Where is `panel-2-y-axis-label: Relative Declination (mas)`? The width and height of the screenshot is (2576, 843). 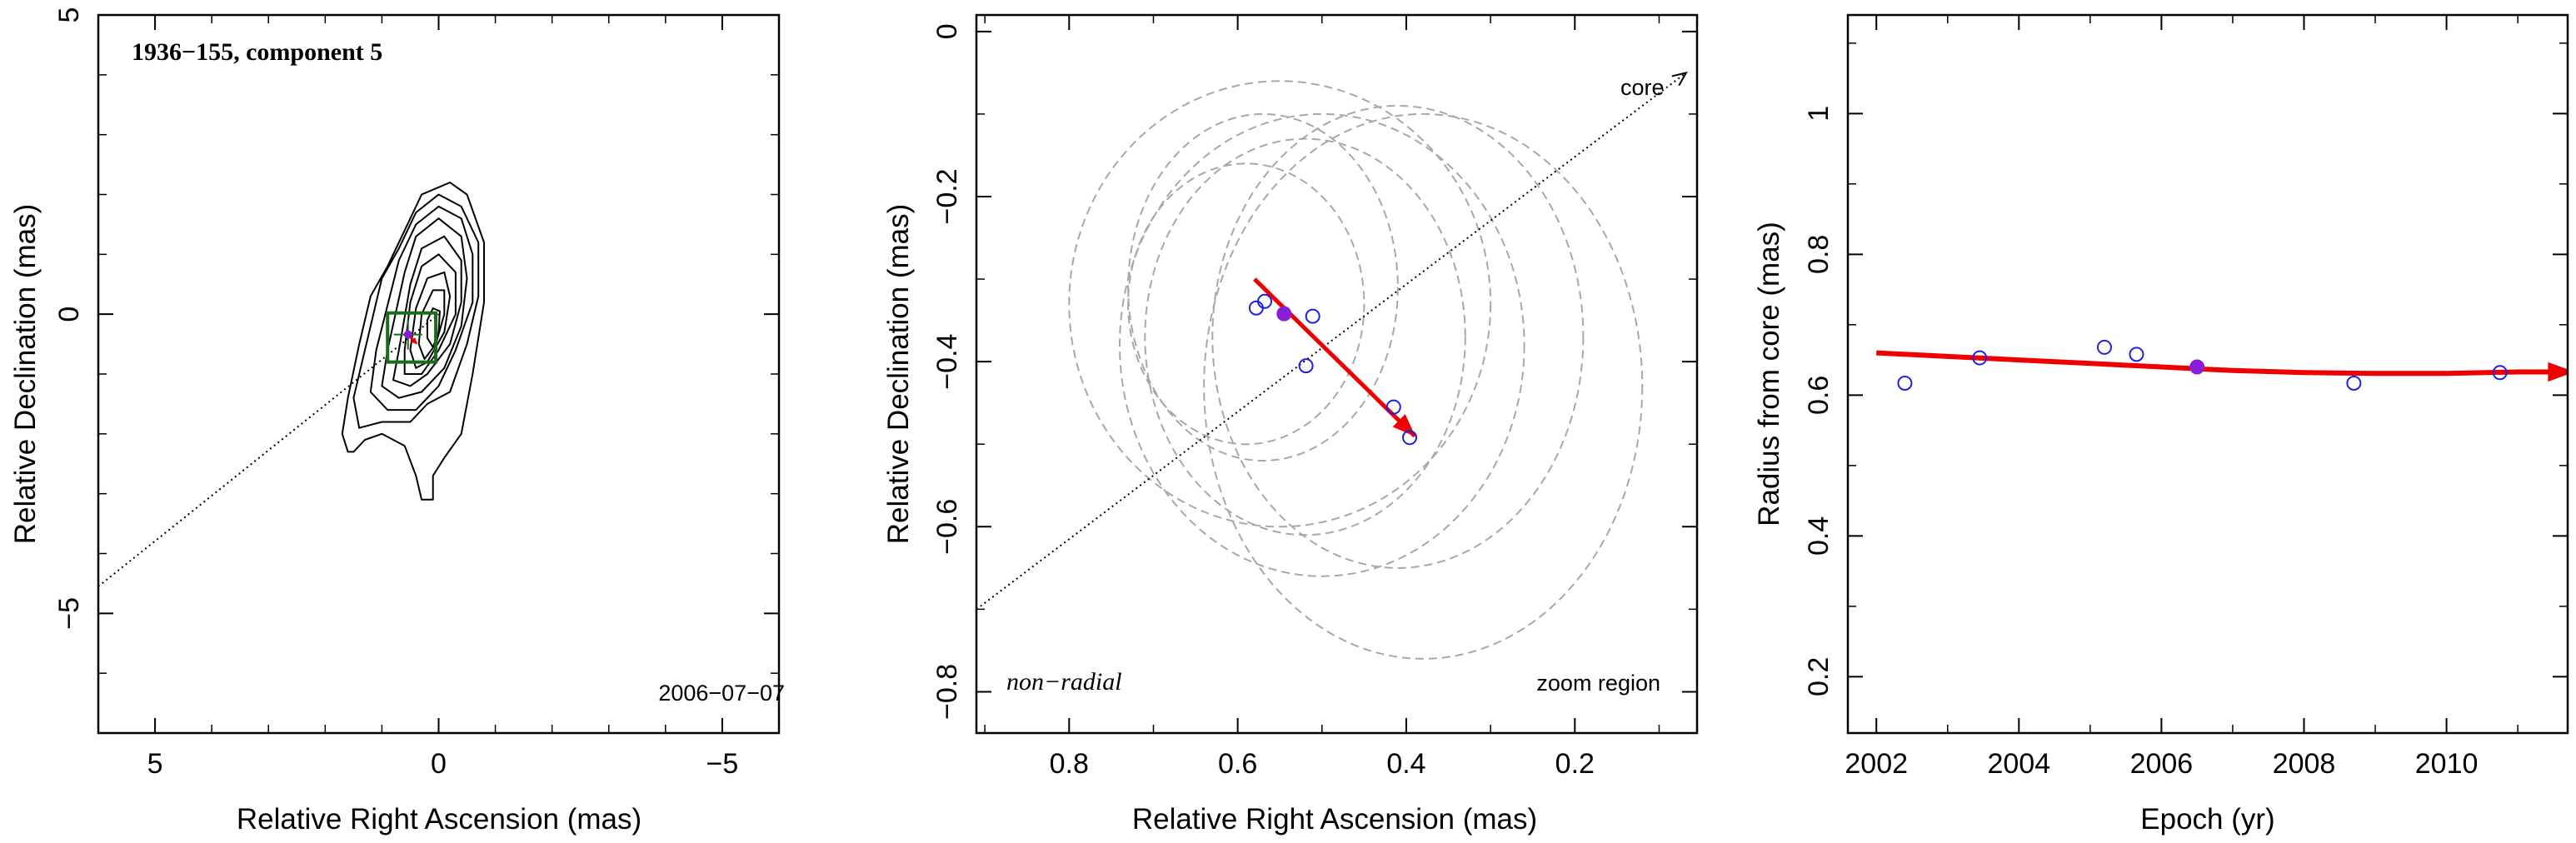
panel-2-y-axis-label: Relative Declination (mas) is located at coordinates (898, 374).